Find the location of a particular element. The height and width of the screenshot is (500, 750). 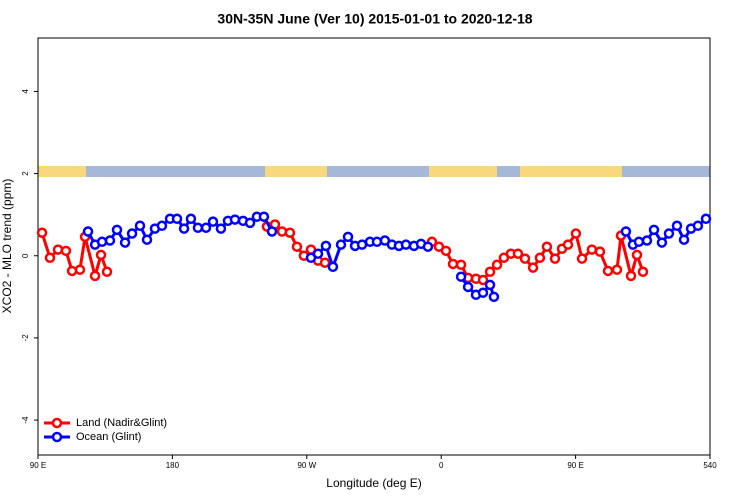

y-tick-label: 4 is located at coordinates (25, 91).